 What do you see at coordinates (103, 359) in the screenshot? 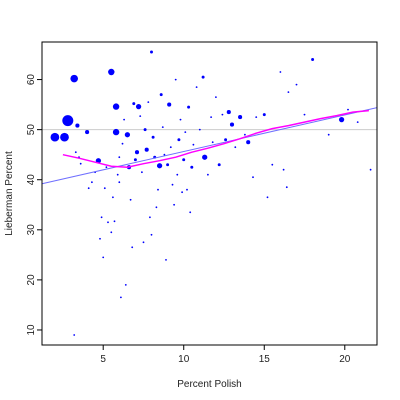
I see `x-tick-label: 5` at bounding box center [103, 359].